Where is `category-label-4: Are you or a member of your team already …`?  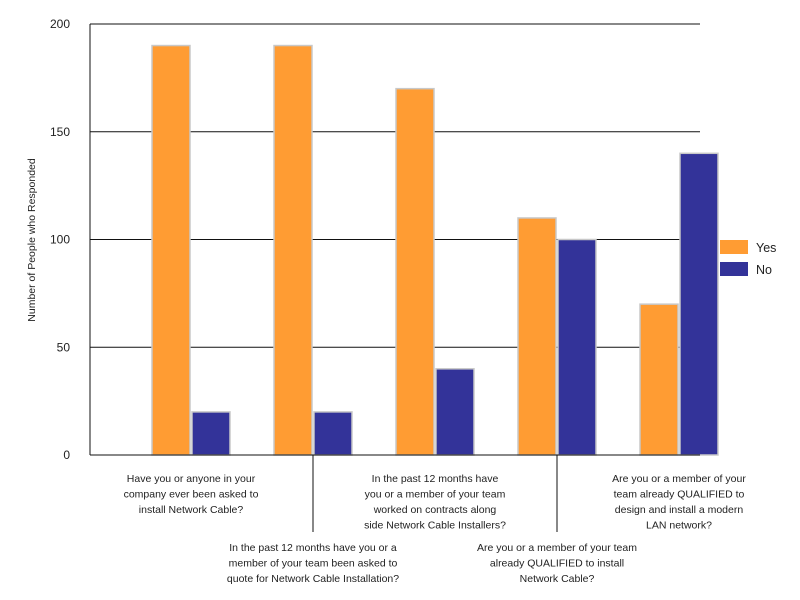 category-label-4: Are you or a member of your team already … is located at coordinates (557, 563).